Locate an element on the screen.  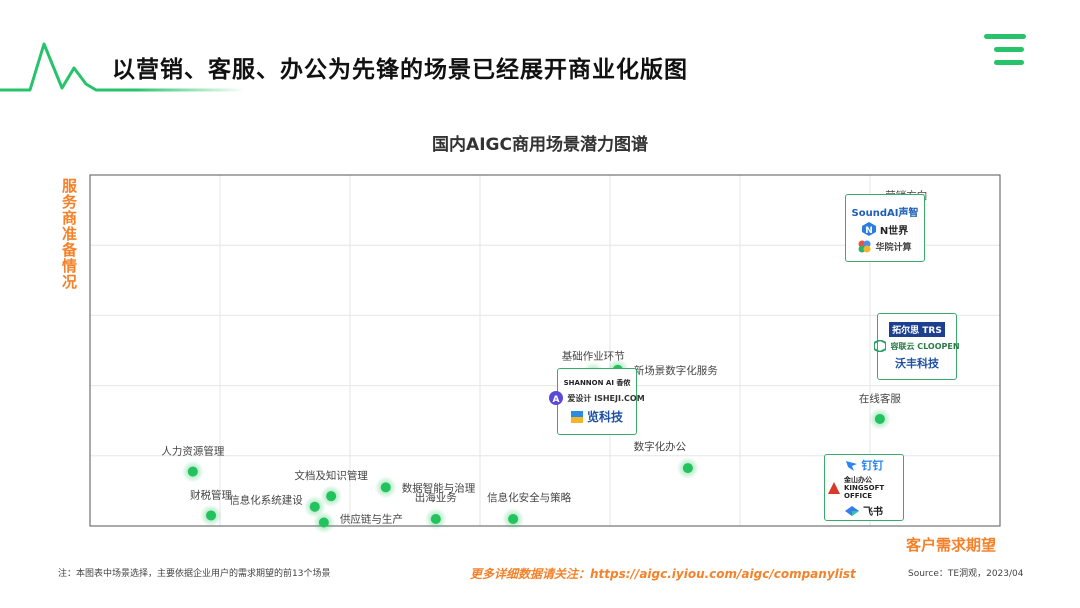
aisheji-logo: A 爱设计 ISHEJI.COM is located at coordinates (597, 398).